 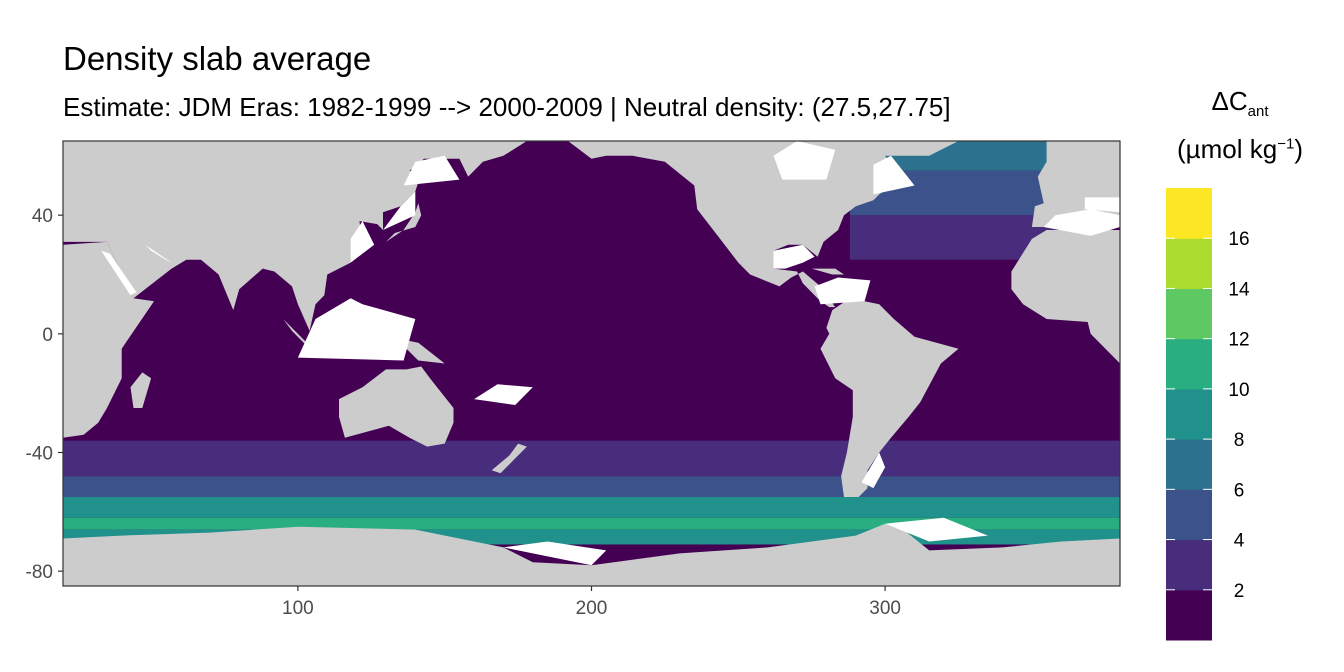 I want to click on nodata-caribbean, so click(x=842, y=291).